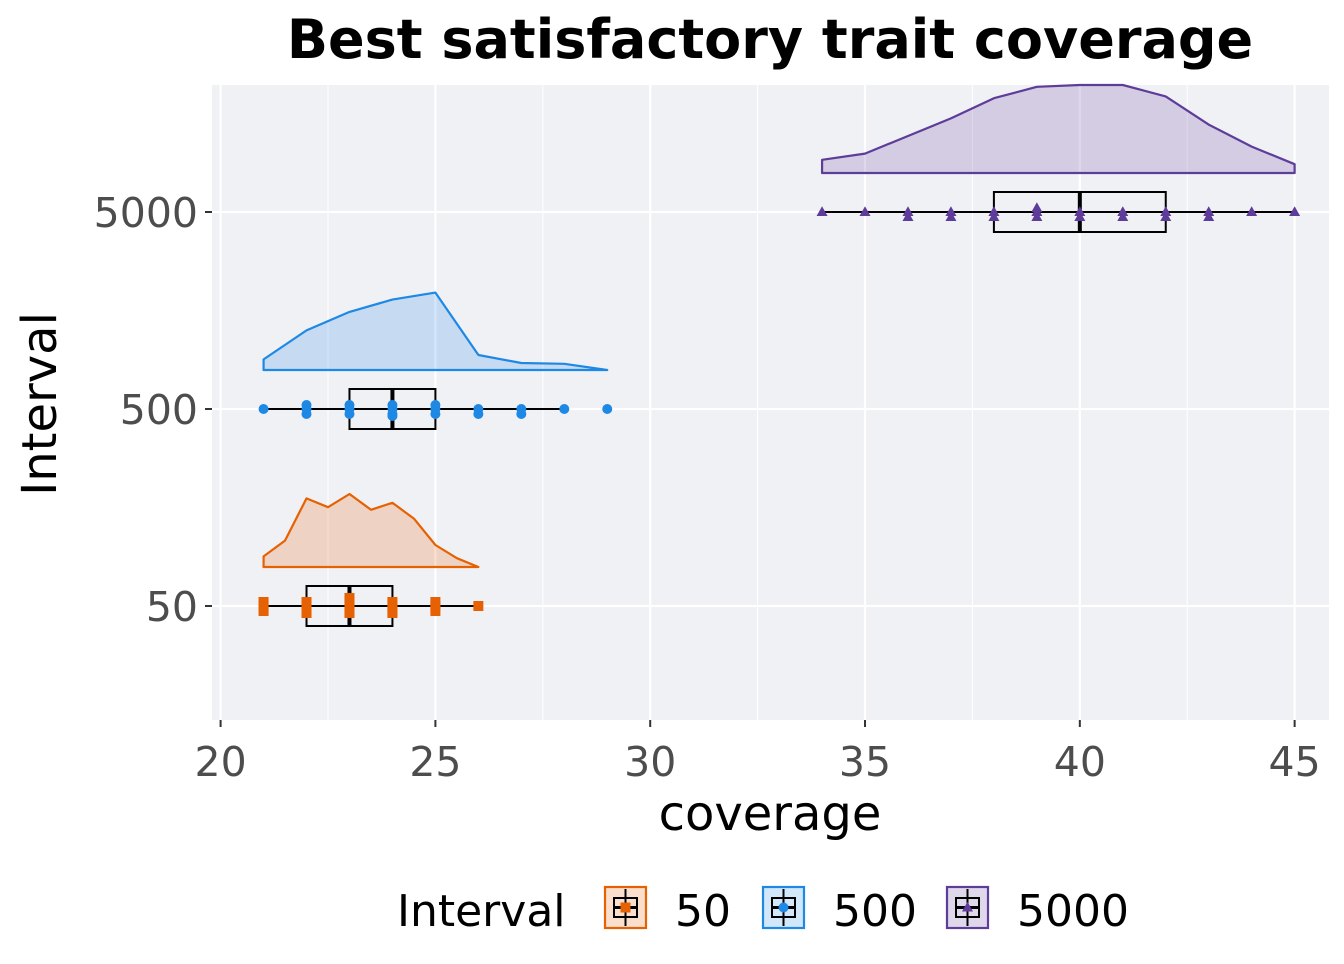  Describe the element at coordinates (703, 911) in the screenshot. I see `legend-label-50: 50` at that location.